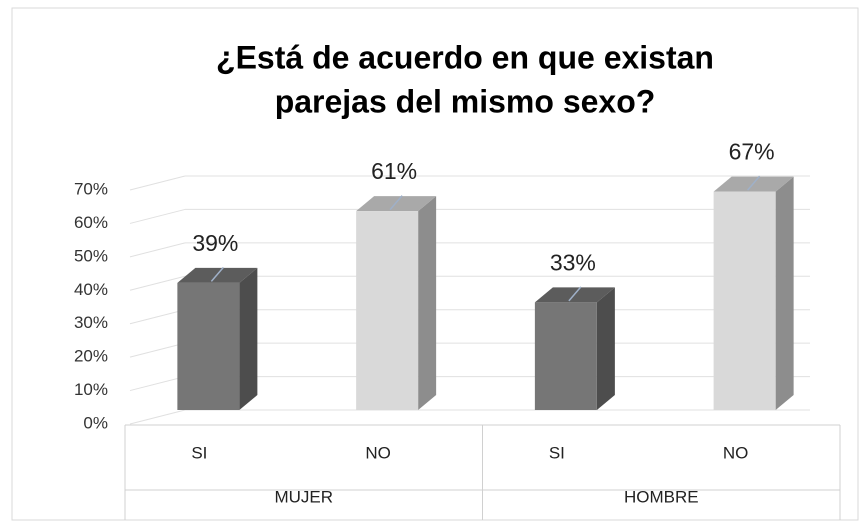  Describe the element at coordinates (215, 243) in the screenshot. I see `value-label: 39%` at that location.